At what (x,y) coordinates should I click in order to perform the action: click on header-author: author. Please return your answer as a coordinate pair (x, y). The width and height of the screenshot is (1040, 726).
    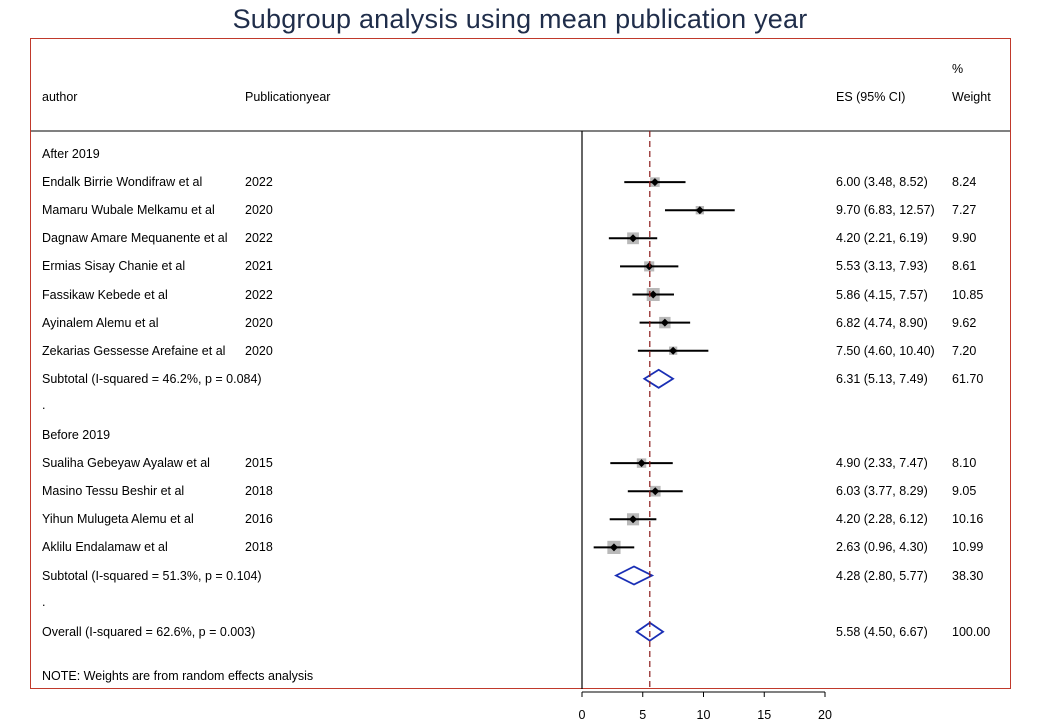
    Looking at the image, I should click on (60, 97).